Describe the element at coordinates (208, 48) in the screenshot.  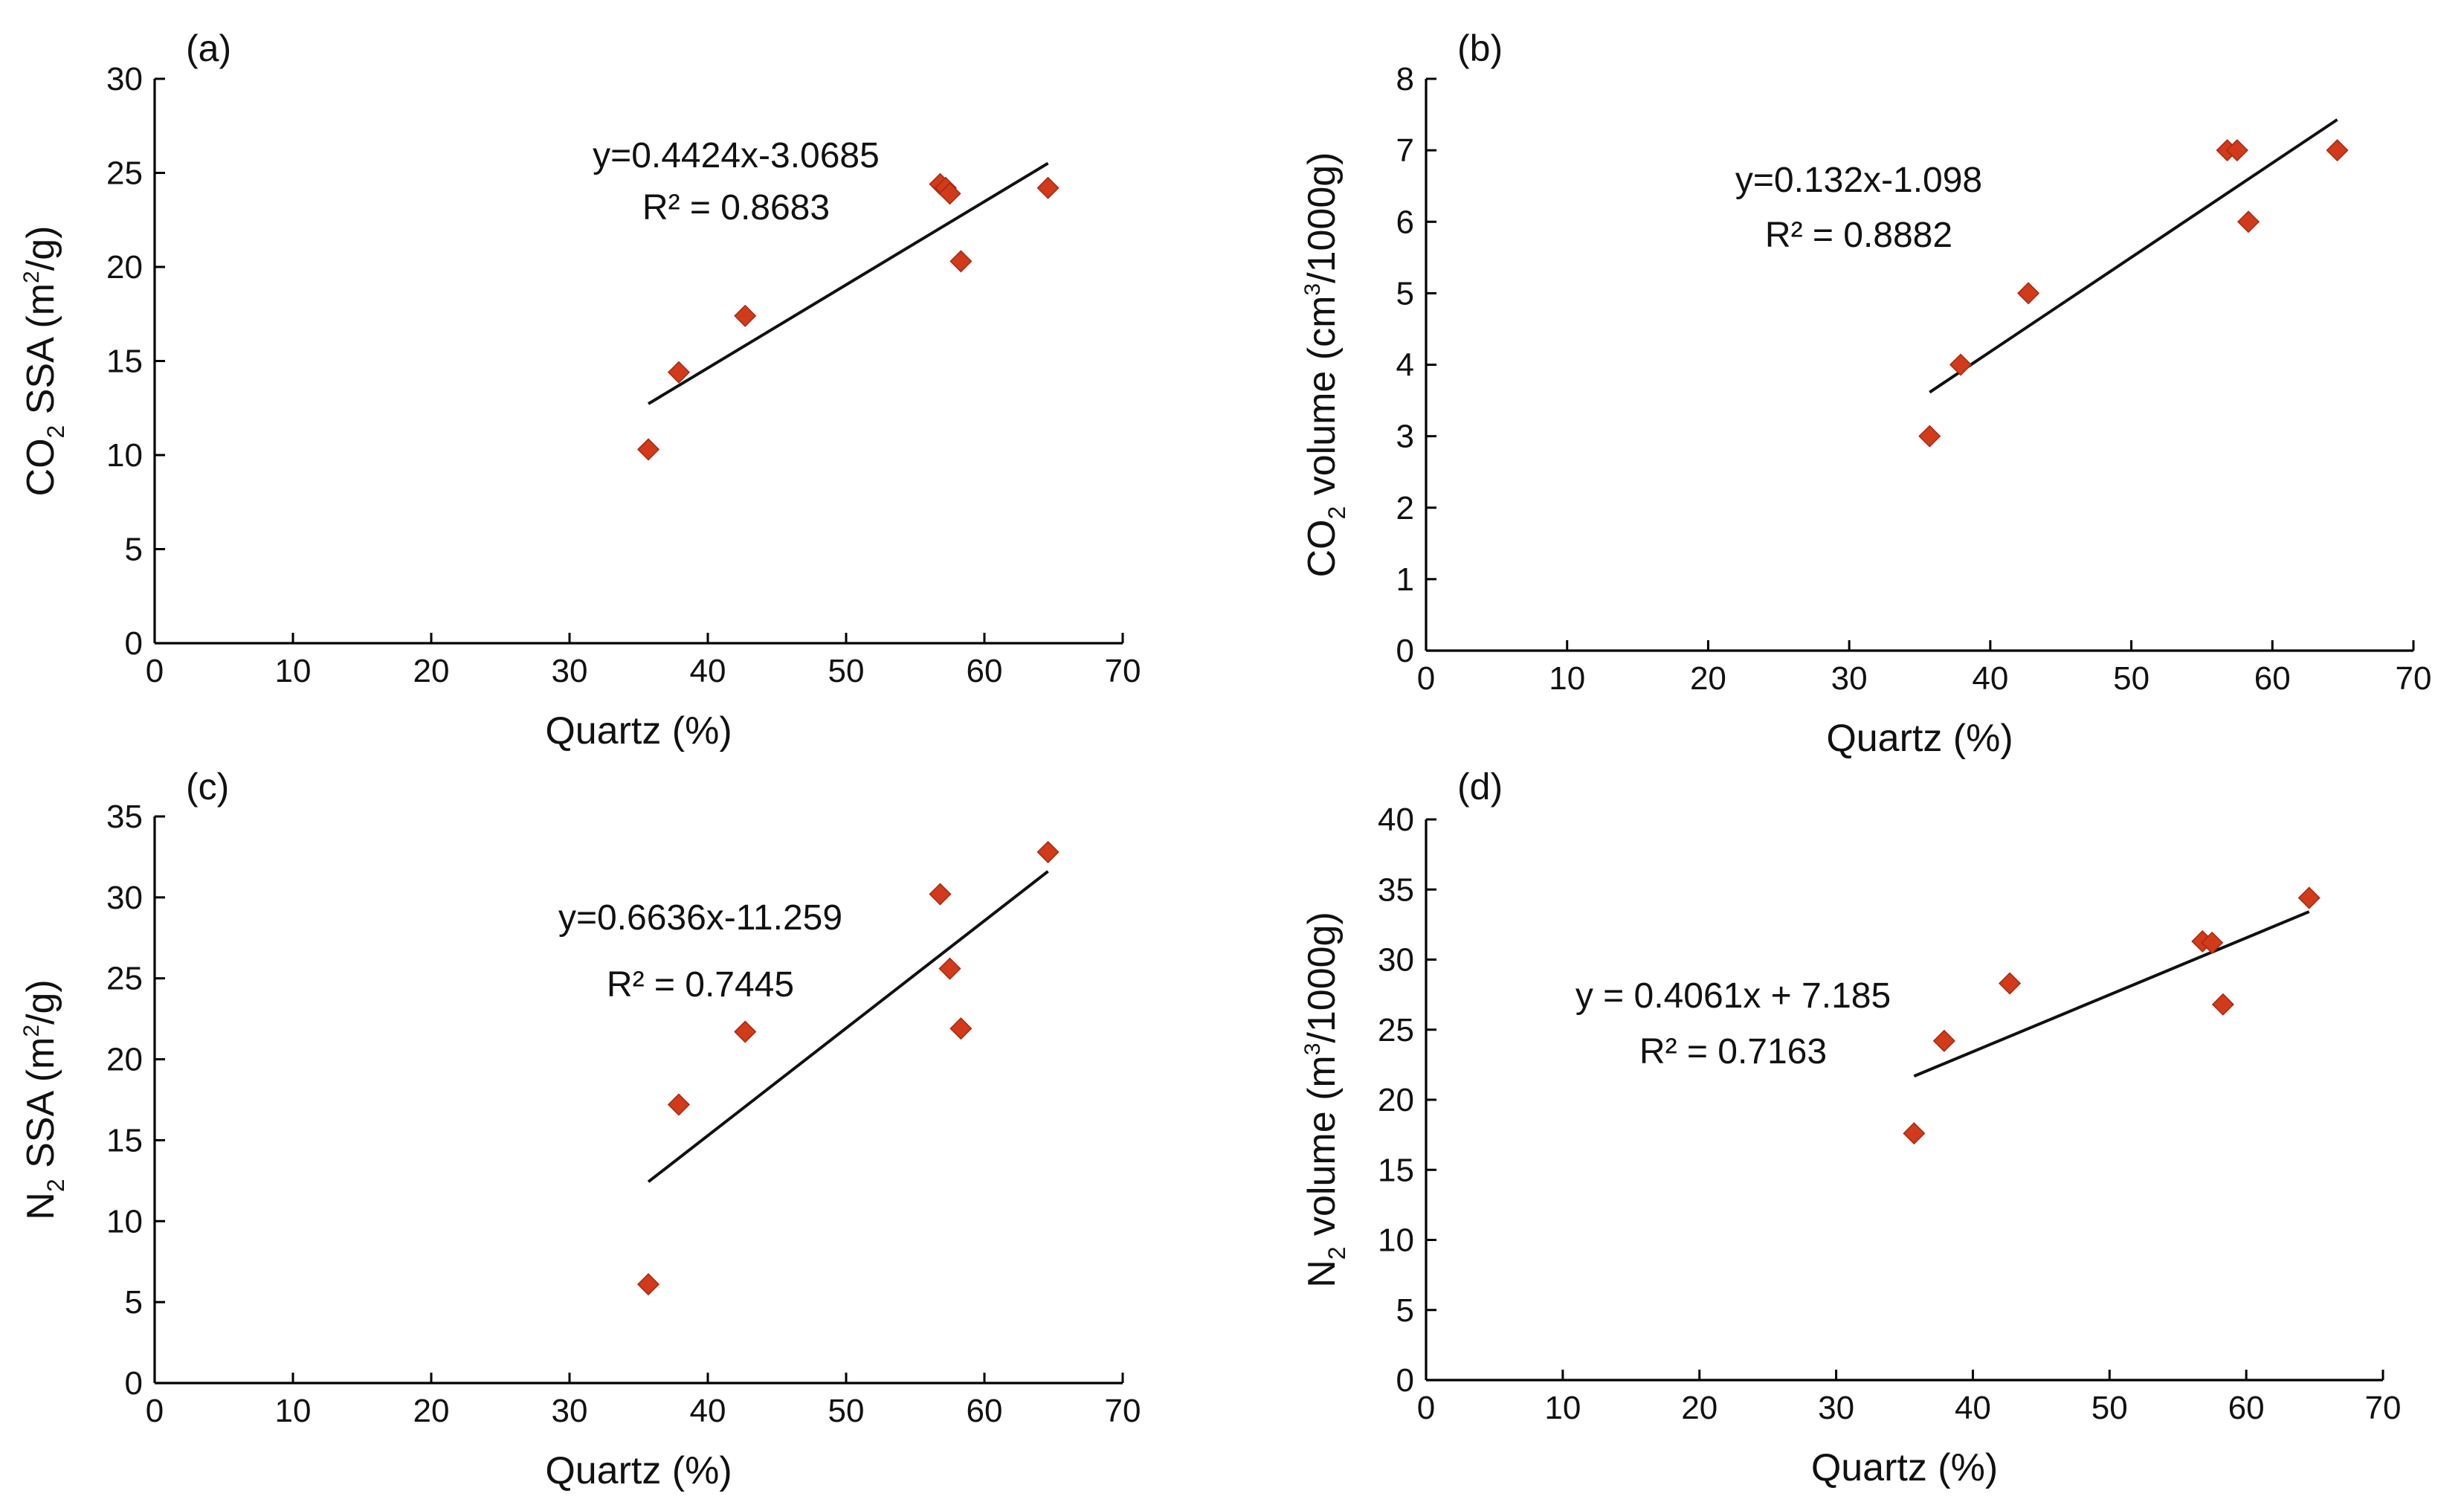
I see `panel-label: (a)` at that location.